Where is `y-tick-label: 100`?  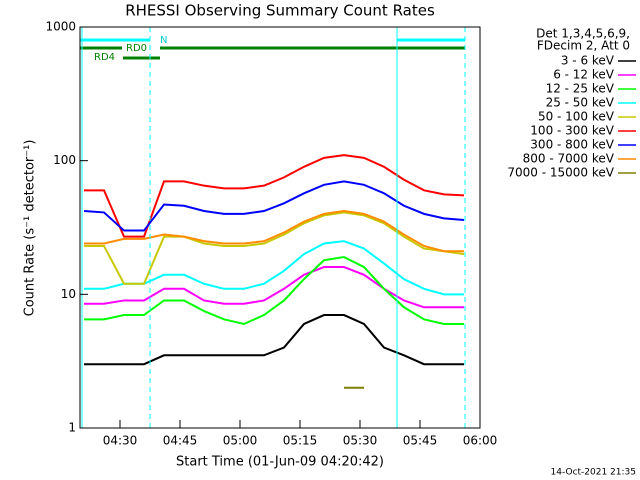
y-tick-label: 100 is located at coordinates (64, 160).